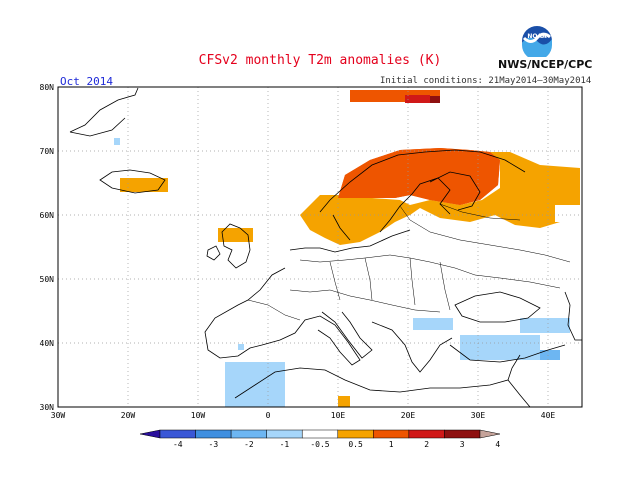 This screenshot has width=640, height=495. What do you see at coordinates (433, 324) in the screenshot?
I see `anomaly-balkans` at bounding box center [433, 324].